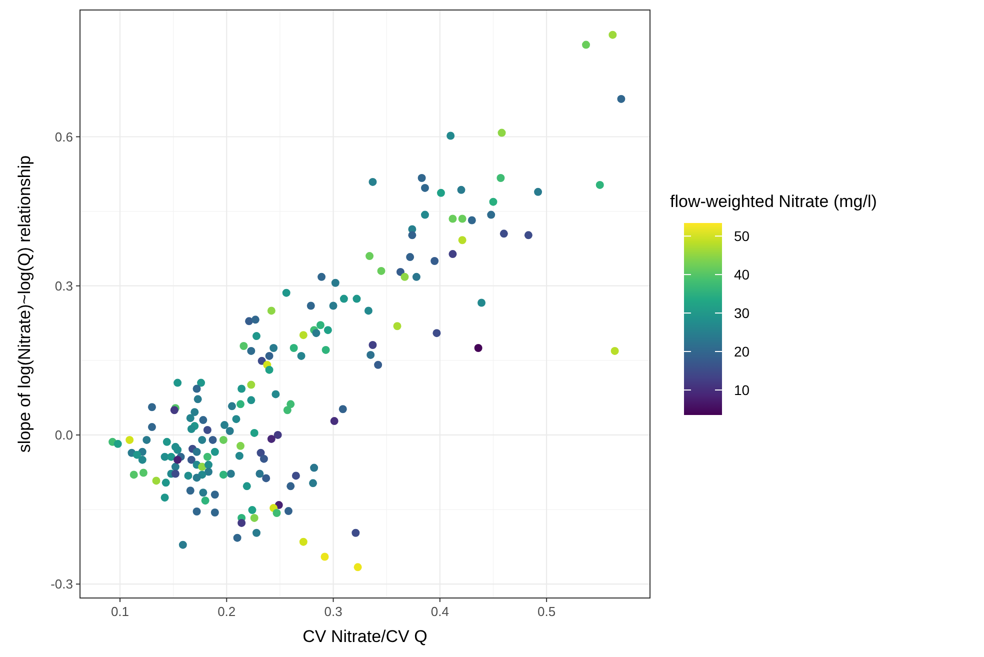  I want to click on x-tick-label: 0.5, so click(547, 611).